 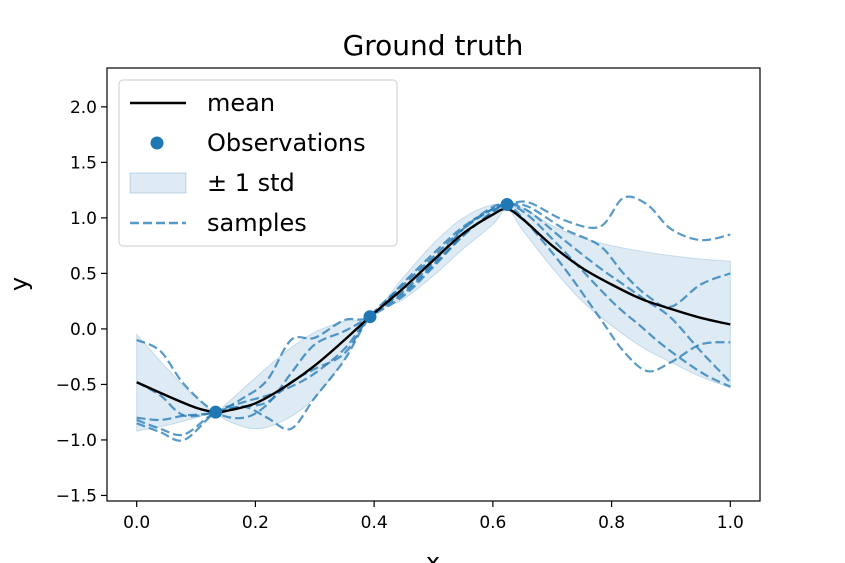 What do you see at coordinates (76, 385) in the screenshot?
I see `y-tick-label: −0.5` at bounding box center [76, 385].